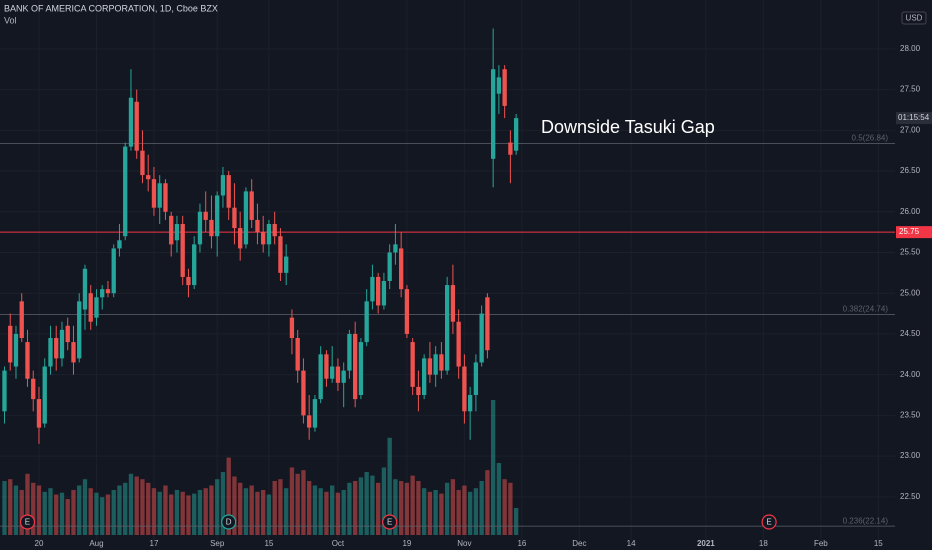 The image size is (932, 550). What do you see at coordinates (910, 496) in the screenshot?
I see `y-tick-label: 22.50` at bounding box center [910, 496].